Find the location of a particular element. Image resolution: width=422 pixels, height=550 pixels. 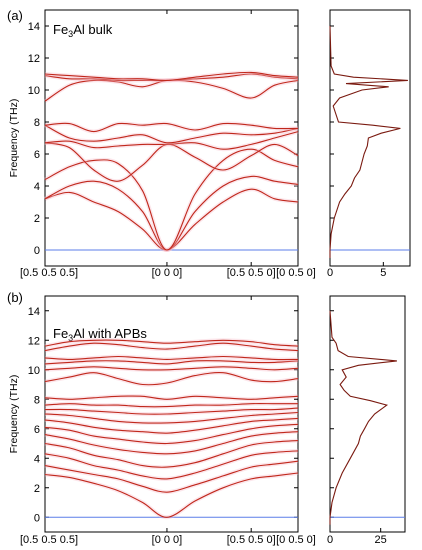

panel-a-label: (a) is located at coordinates (15, 15).